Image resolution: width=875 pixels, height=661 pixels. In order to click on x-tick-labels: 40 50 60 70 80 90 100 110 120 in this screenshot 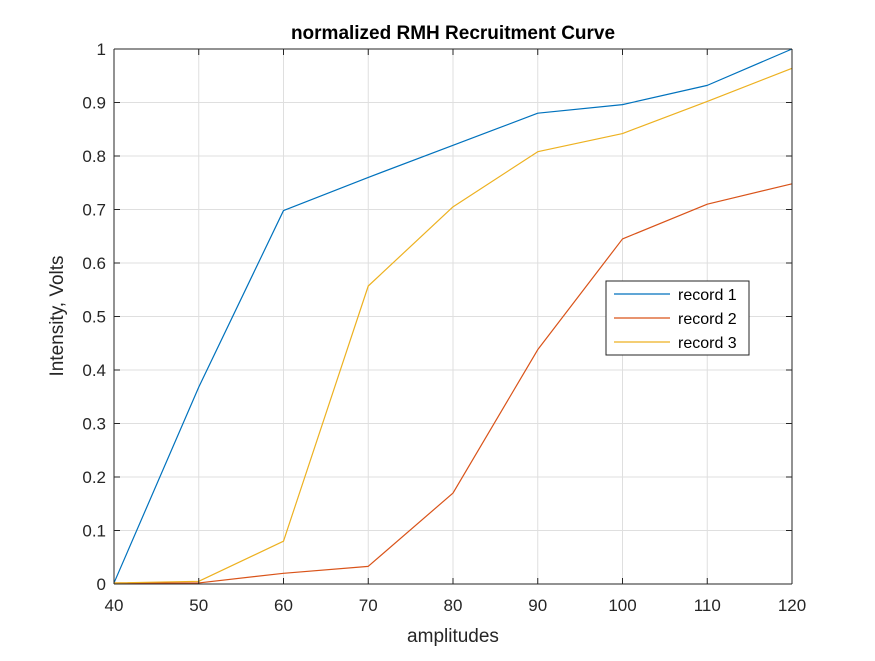, I will do `click(456, 605)`.